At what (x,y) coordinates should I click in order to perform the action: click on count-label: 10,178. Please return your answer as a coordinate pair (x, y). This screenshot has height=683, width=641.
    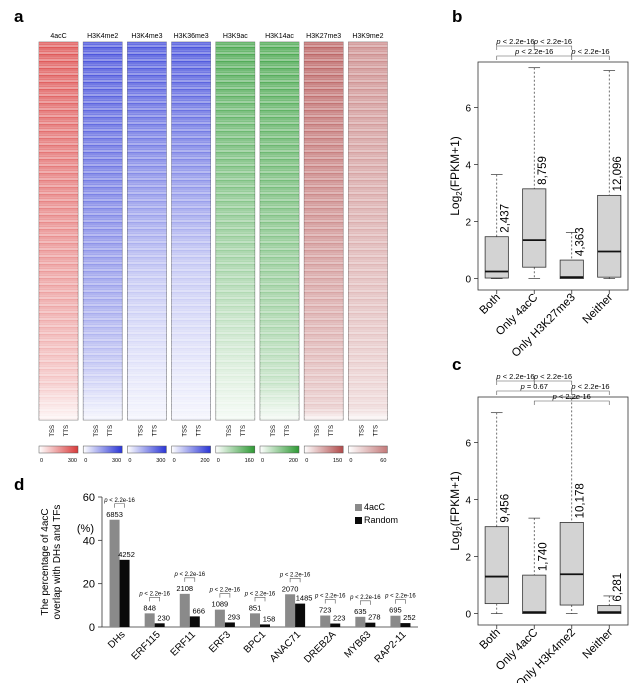
    Looking at the image, I should click on (581, 500).